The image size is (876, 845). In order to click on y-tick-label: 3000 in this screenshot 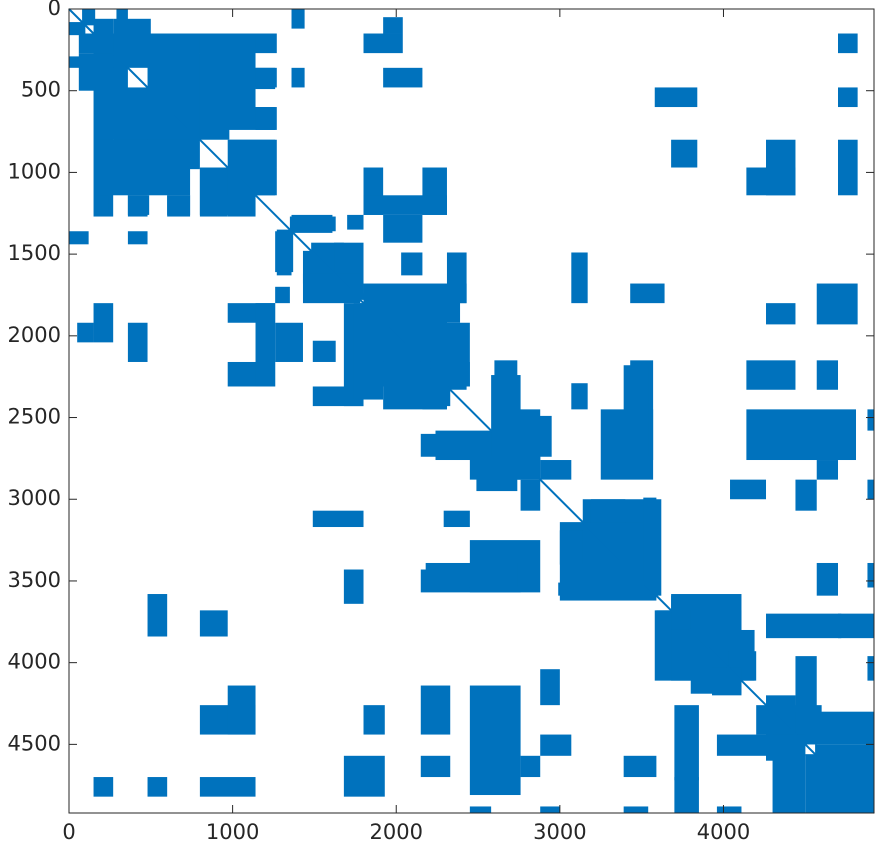, I will do `click(34, 498)`.